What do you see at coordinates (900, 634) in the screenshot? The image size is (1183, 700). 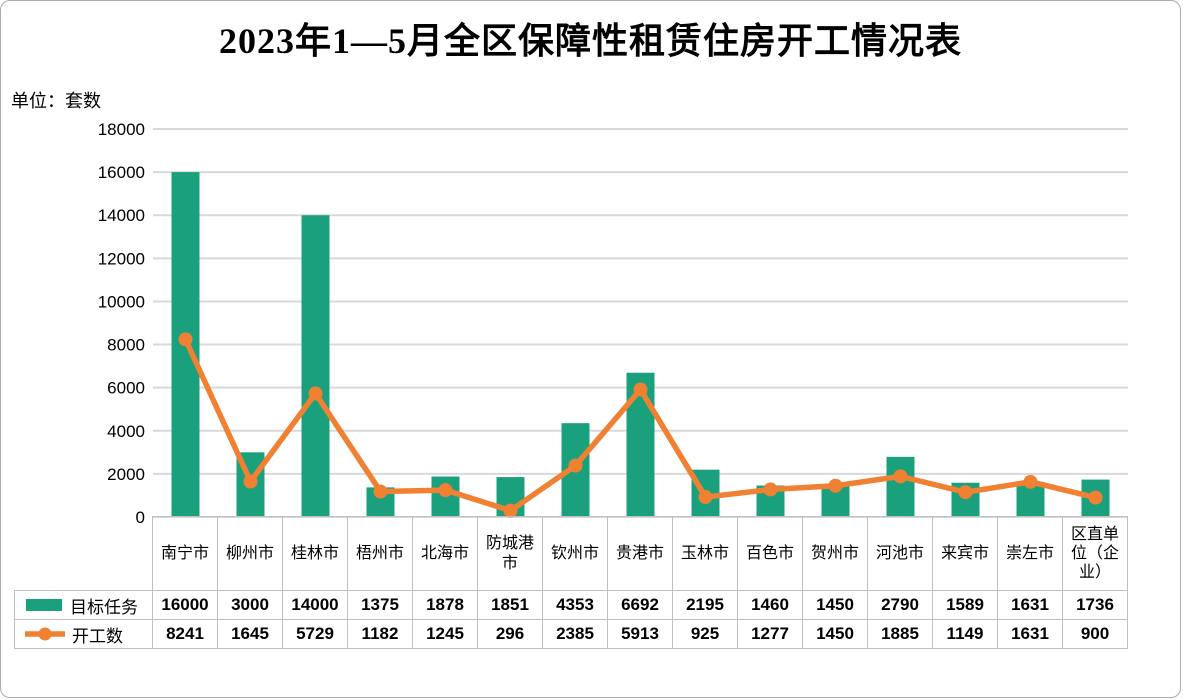 I see `table-cell: 1885` at bounding box center [900, 634].